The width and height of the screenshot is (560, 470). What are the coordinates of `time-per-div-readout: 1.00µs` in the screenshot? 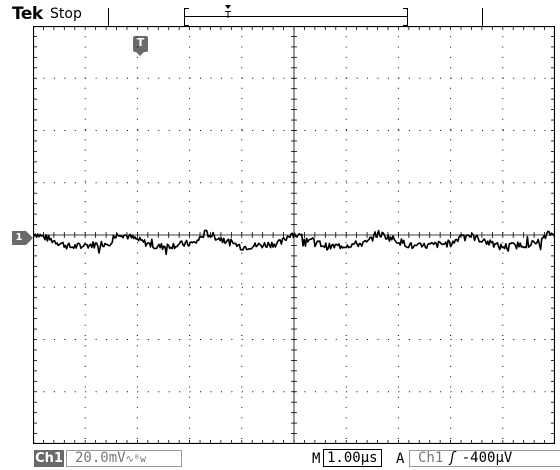 It's located at (352, 458).